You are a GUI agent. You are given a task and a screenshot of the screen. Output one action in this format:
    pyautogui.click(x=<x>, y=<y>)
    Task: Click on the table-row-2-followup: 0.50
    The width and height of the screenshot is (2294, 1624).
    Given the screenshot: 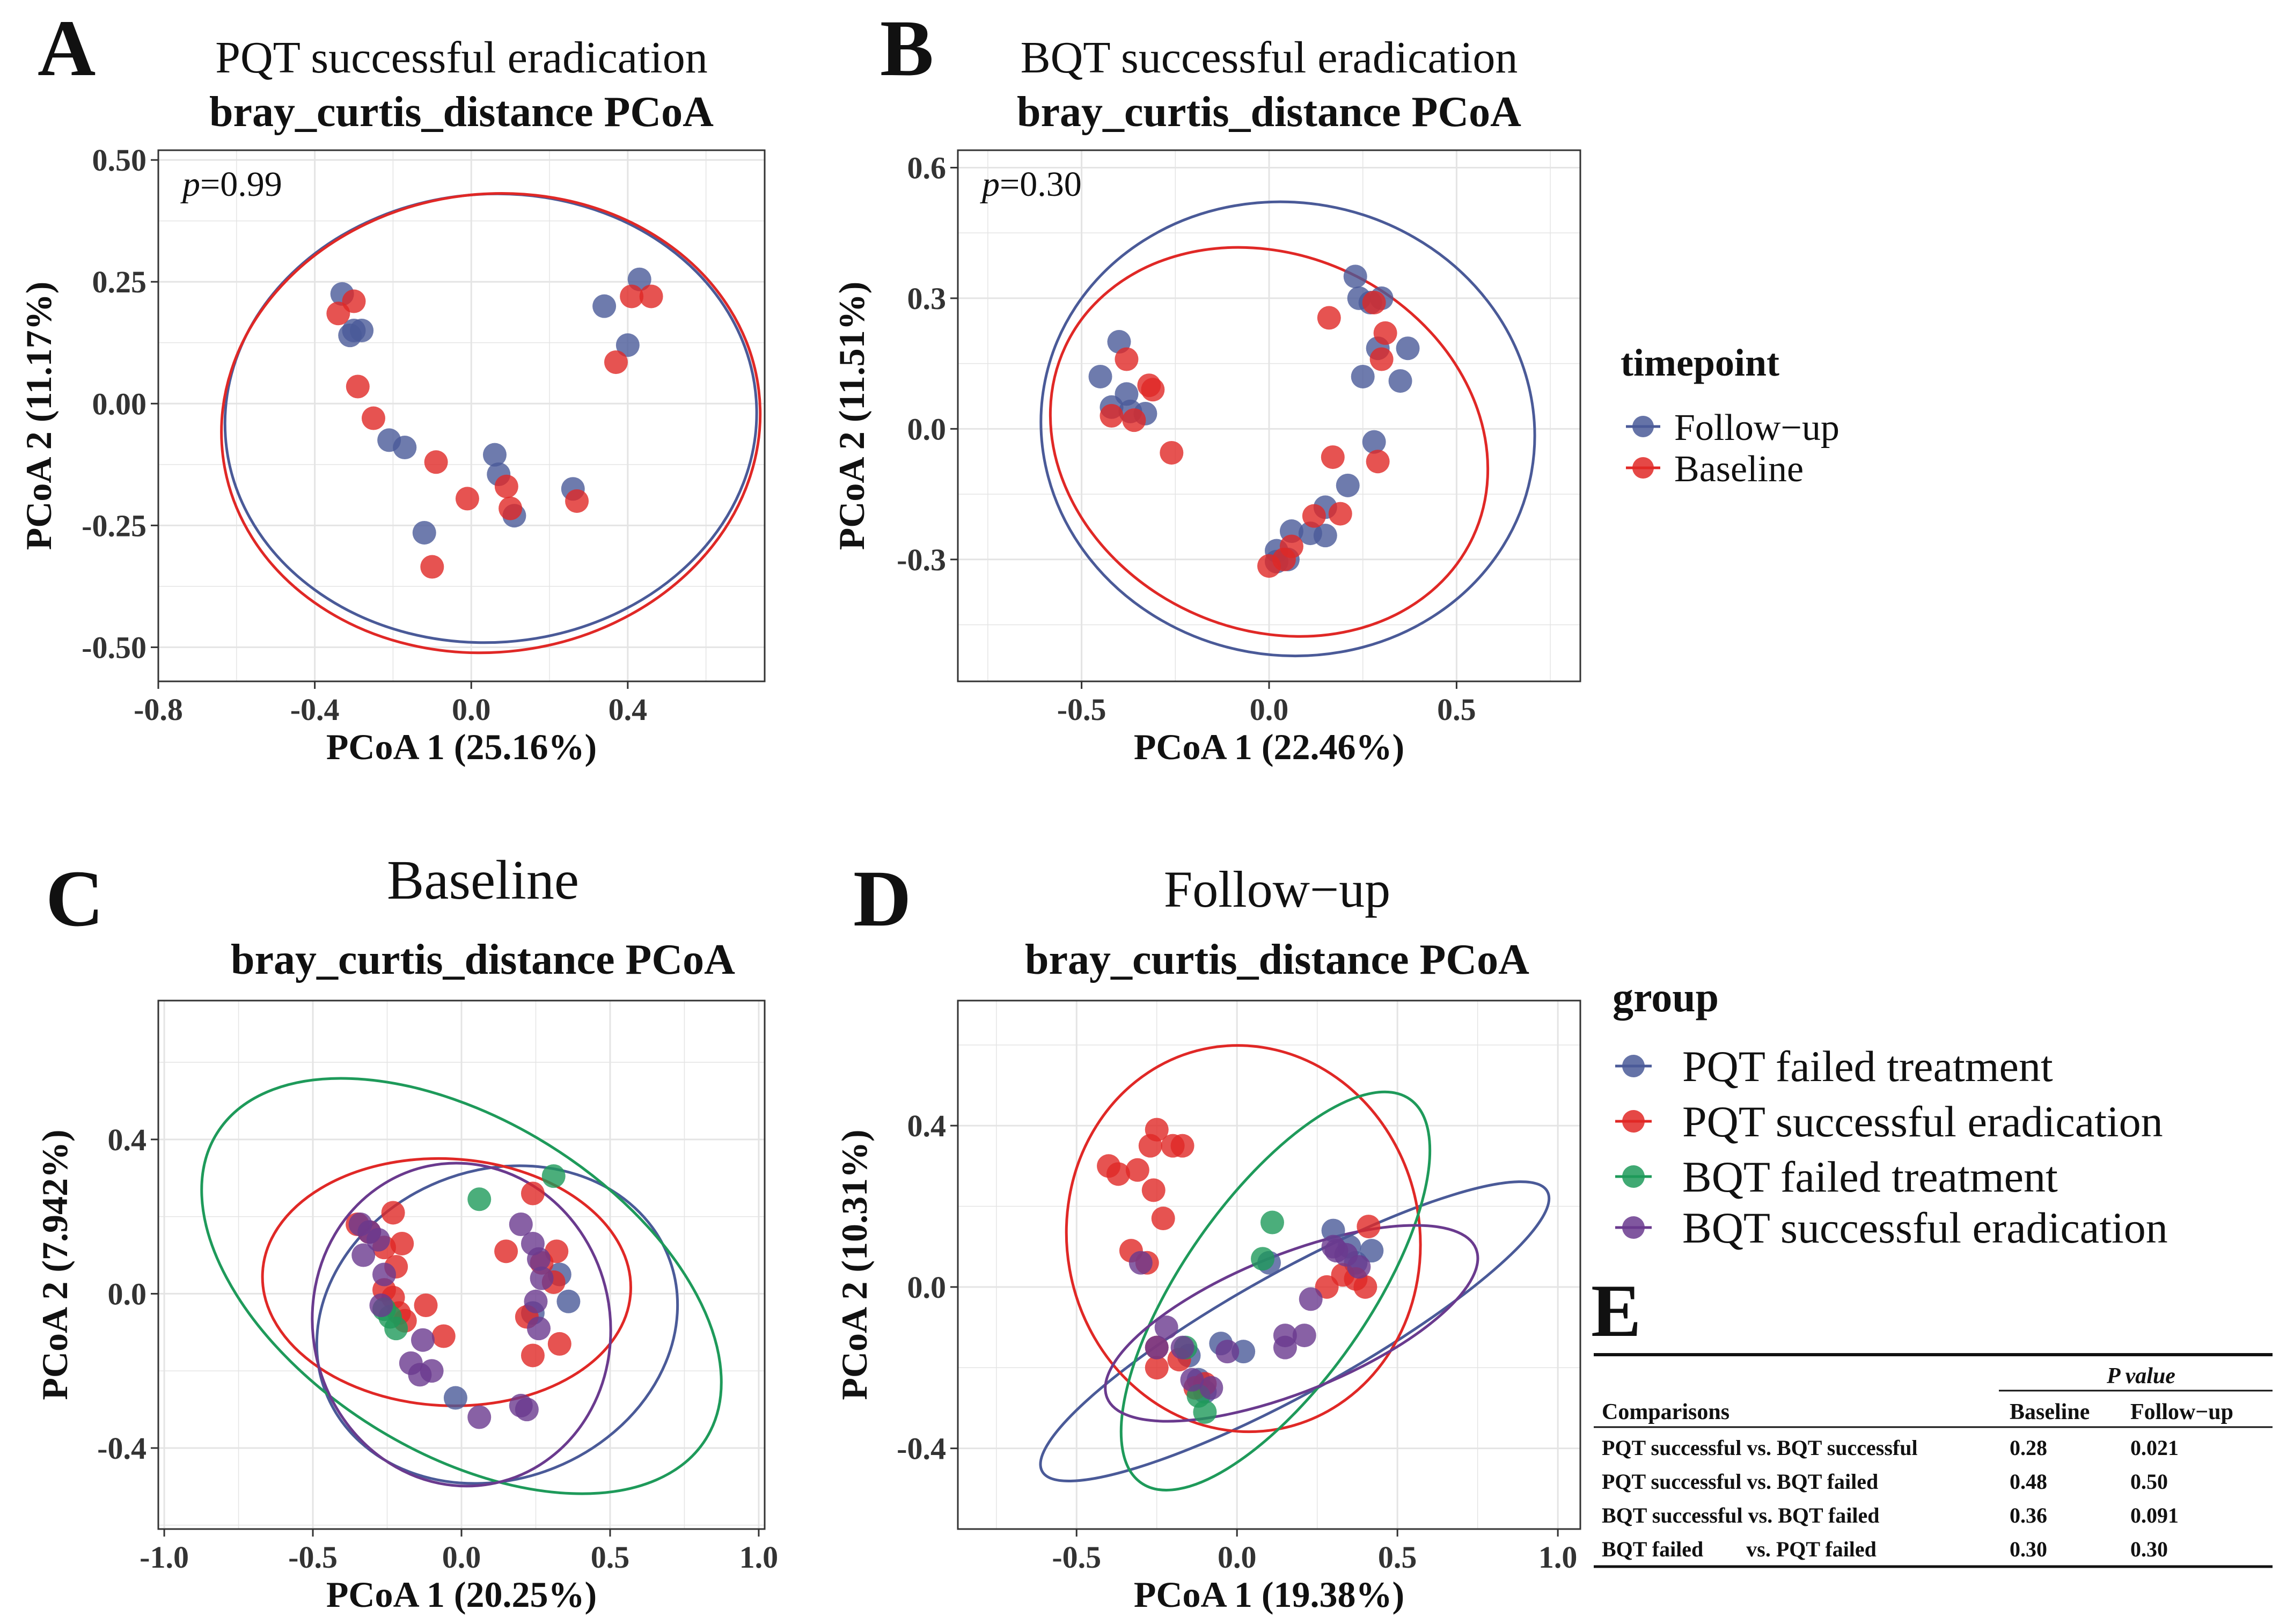 What is the action you would take?
    pyautogui.click(x=2149, y=1481)
    